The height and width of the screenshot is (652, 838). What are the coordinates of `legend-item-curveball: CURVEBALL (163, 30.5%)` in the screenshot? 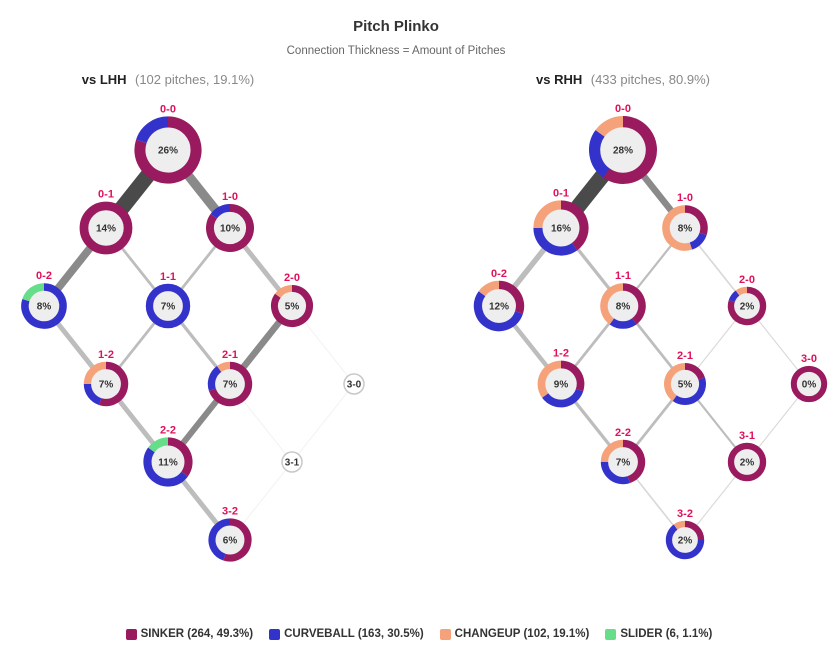 It's located at (346, 634).